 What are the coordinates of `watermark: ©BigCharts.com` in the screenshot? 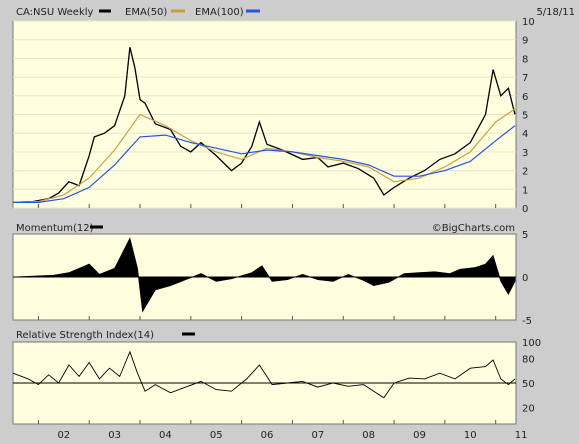 It's located at (473, 228).